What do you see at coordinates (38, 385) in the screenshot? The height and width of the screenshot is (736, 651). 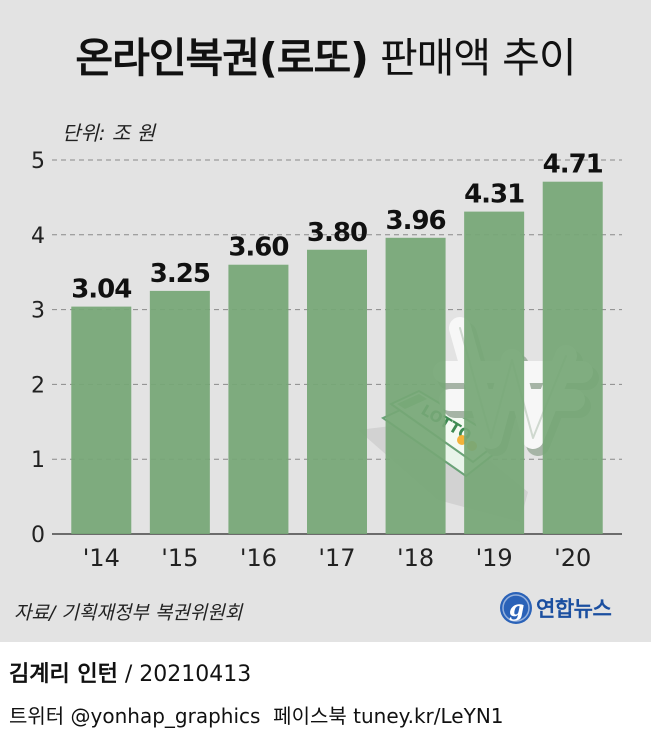 I see `y-tick-label: 2` at bounding box center [38, 385].